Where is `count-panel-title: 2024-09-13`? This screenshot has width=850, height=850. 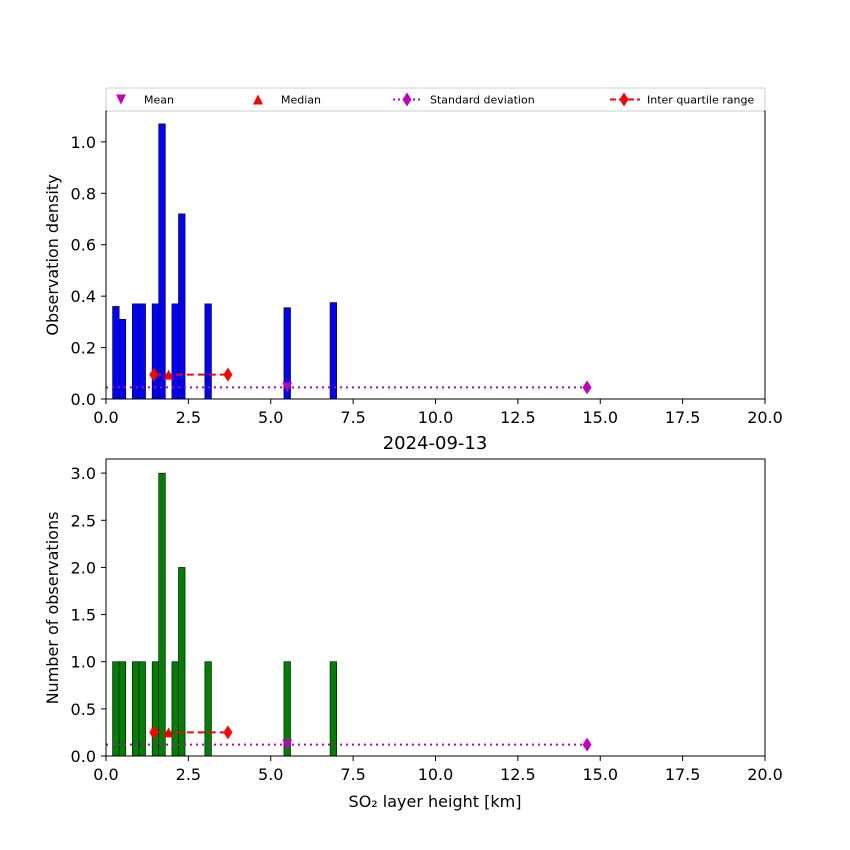
count-panel-title: 2024-09-13 is located at coordinates (435, 443).